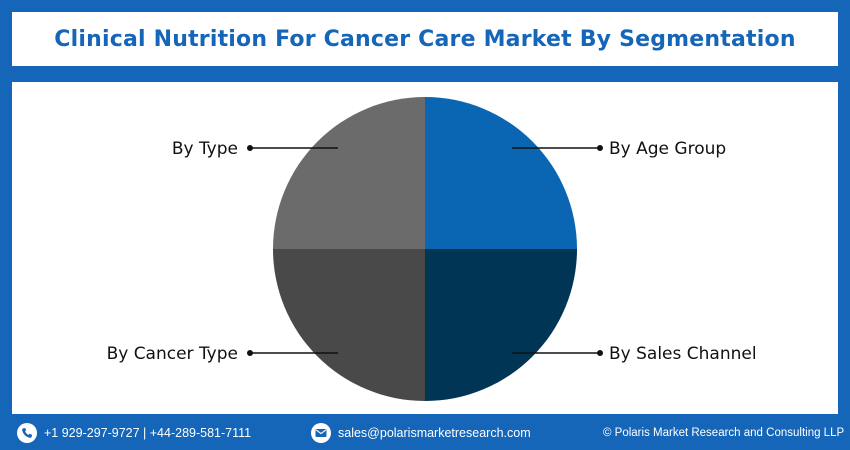 This screenshot has height=450, width=850. I want to click on pie-slice-by-age-group, so click(501, 173).